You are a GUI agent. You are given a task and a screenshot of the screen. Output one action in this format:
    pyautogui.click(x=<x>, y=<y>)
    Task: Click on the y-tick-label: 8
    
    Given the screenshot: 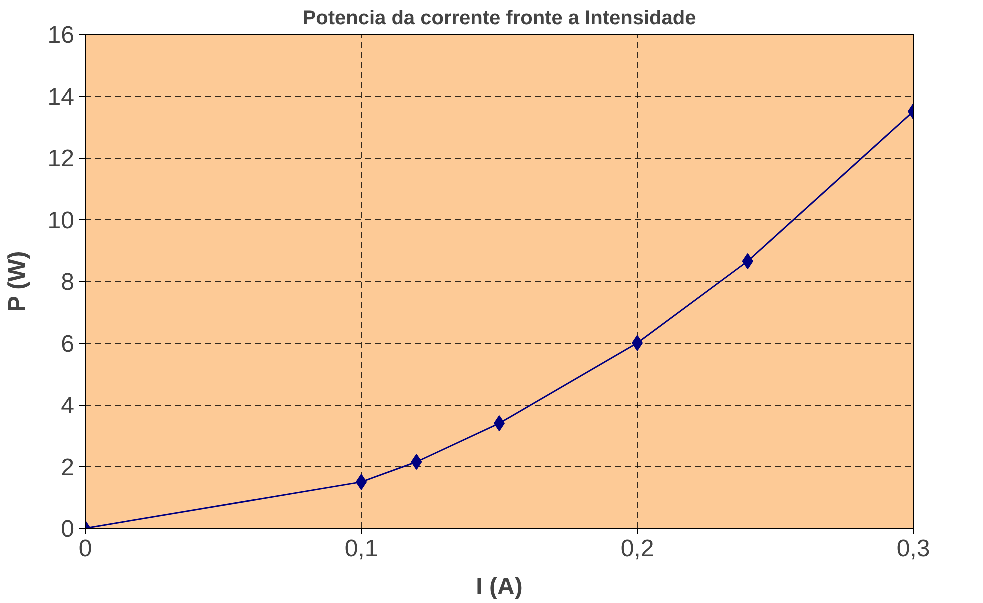 What is the action you would take?
    pyautogui.click(x=68, y=282)
    